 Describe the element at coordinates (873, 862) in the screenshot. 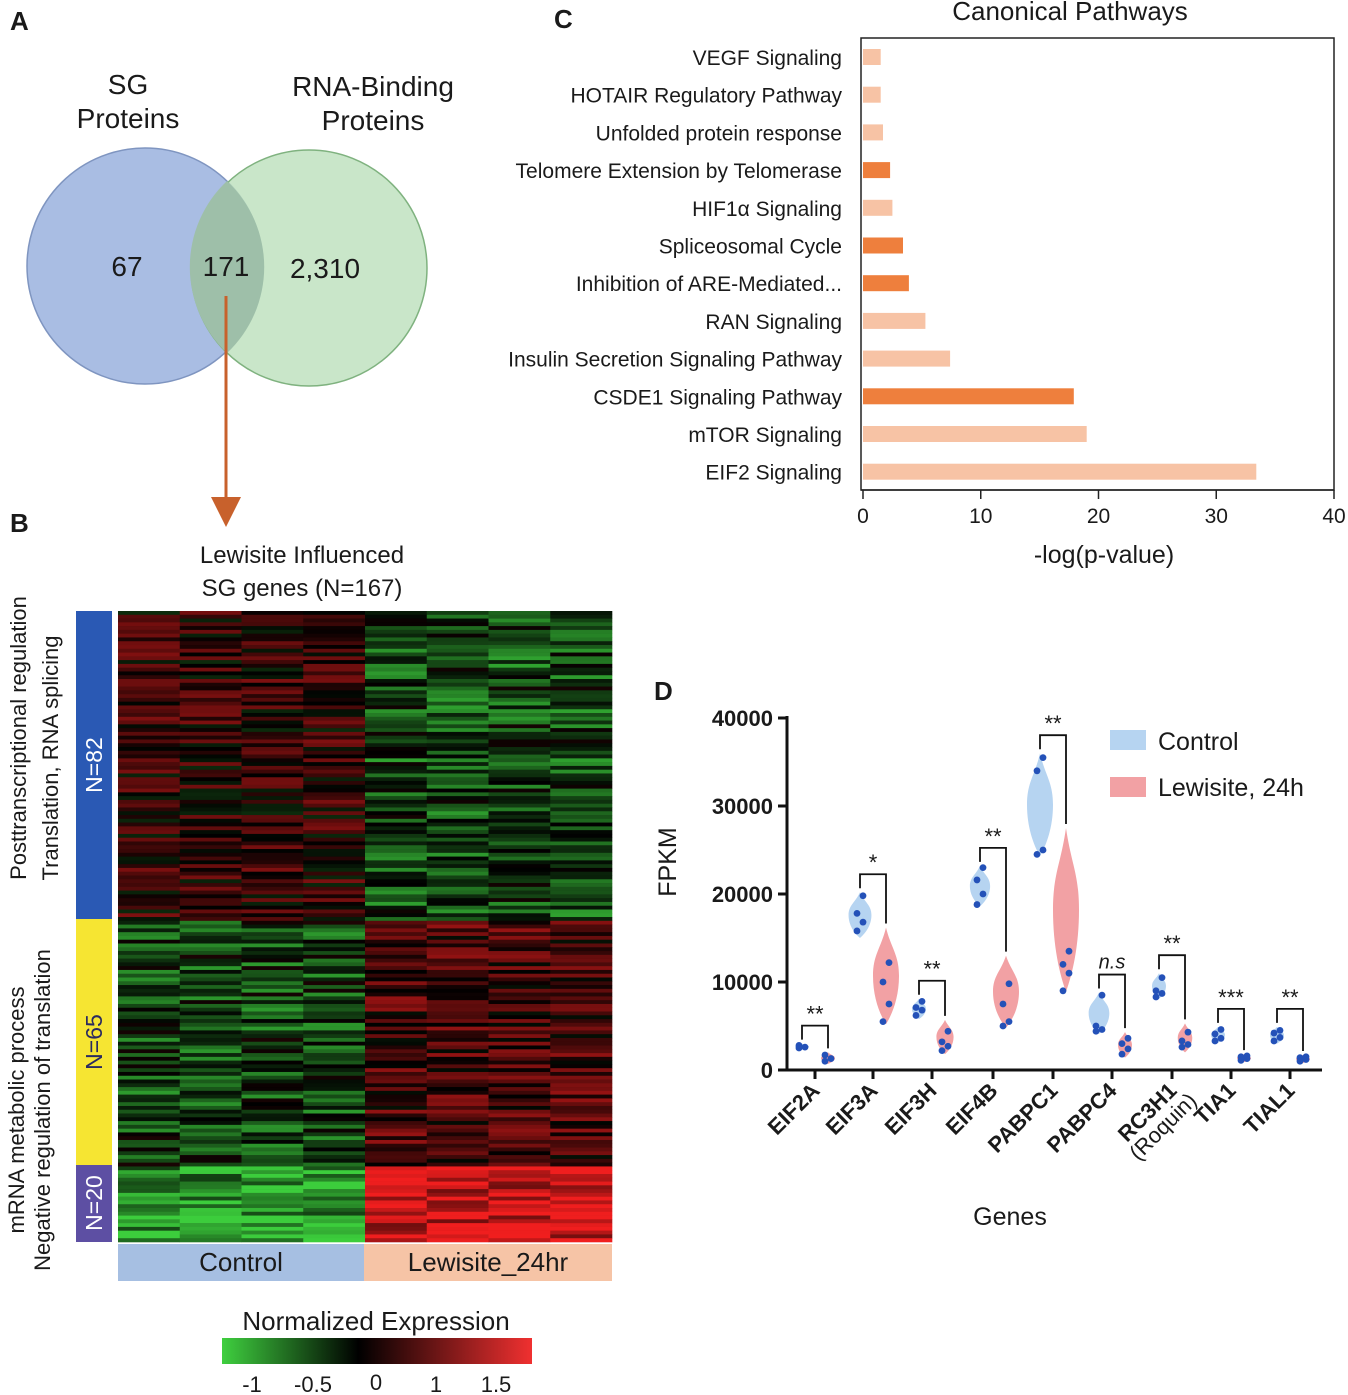

I see `significance-label: *` at that location.